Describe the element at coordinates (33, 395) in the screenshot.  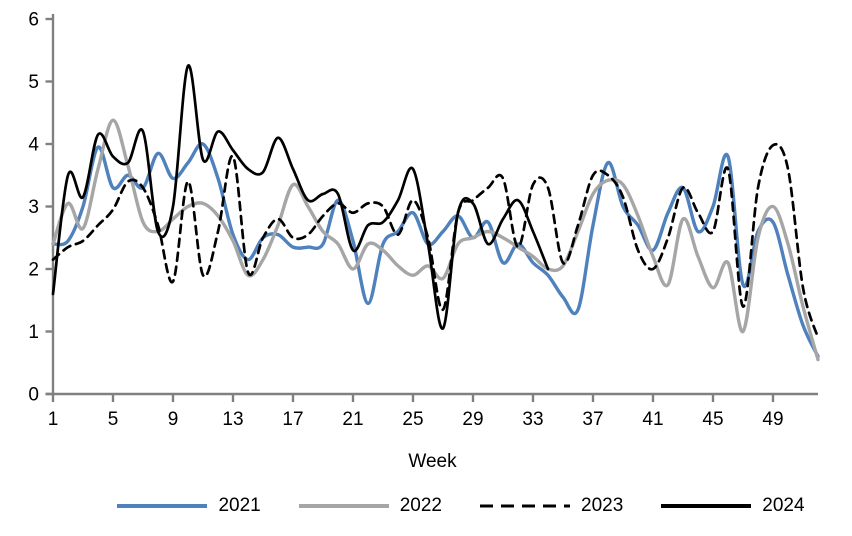
I see `y-tick-label: 0` at that location.